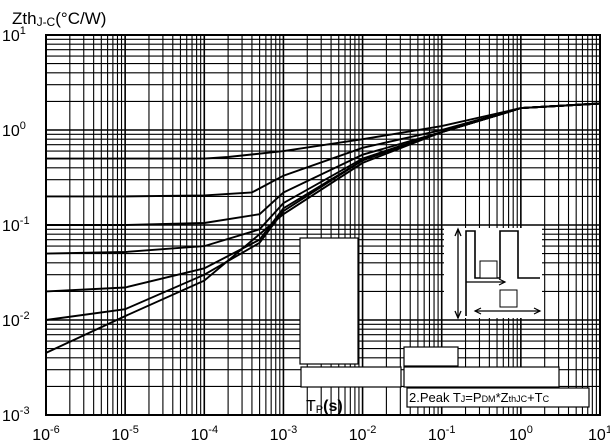  I want to click on x-axis-title: TP(s), so click(324, 407).